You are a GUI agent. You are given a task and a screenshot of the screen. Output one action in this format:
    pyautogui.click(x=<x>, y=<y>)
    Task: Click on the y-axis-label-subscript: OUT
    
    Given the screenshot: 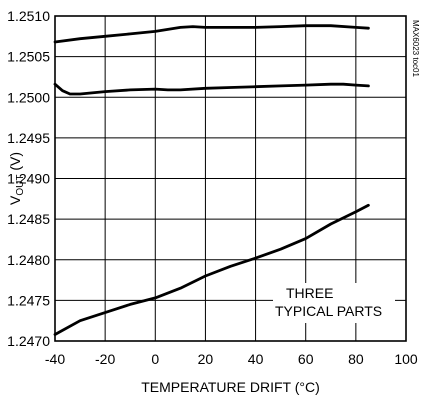 What is the action you would take?
    pyautogui.click(x=20, y=185)
    